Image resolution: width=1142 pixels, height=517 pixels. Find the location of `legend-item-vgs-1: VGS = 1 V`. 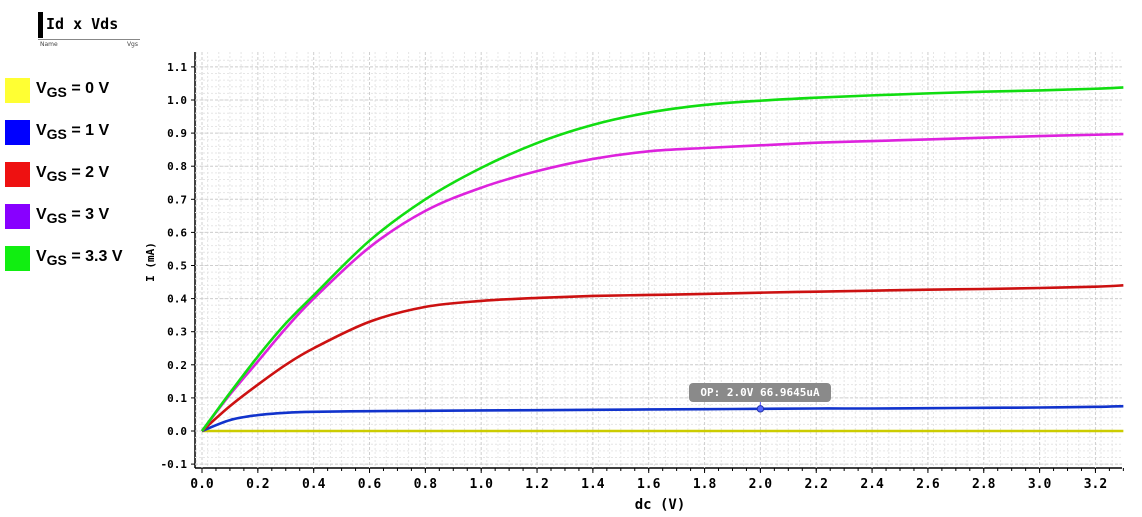

legend-item-vgs-1: VGS = 1 V is located at coordinates (75, 133).